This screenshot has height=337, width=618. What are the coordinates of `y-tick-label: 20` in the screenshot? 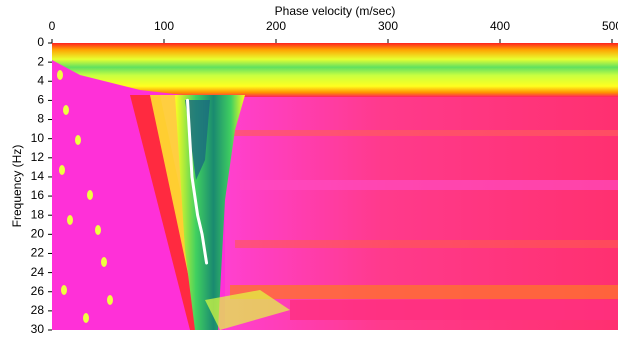 It's located at (38, 234).